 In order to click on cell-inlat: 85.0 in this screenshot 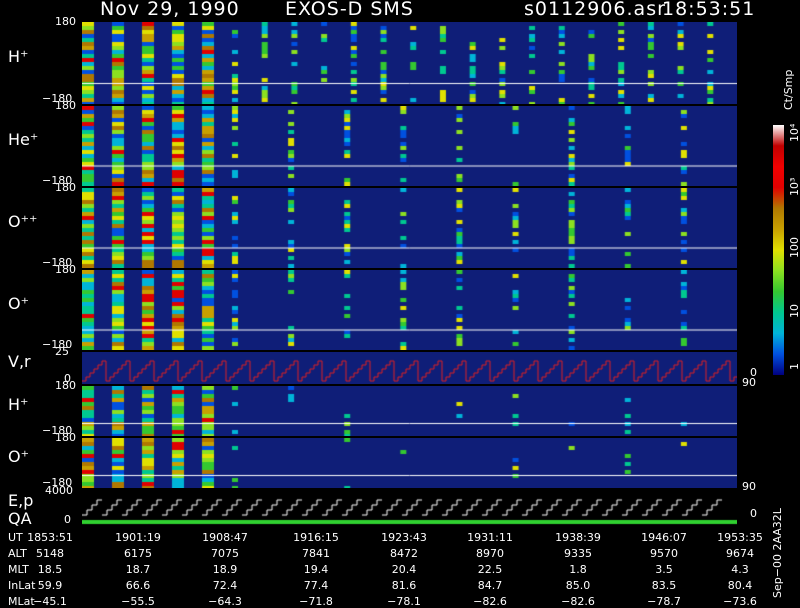, I will do `click(578, 585)`.